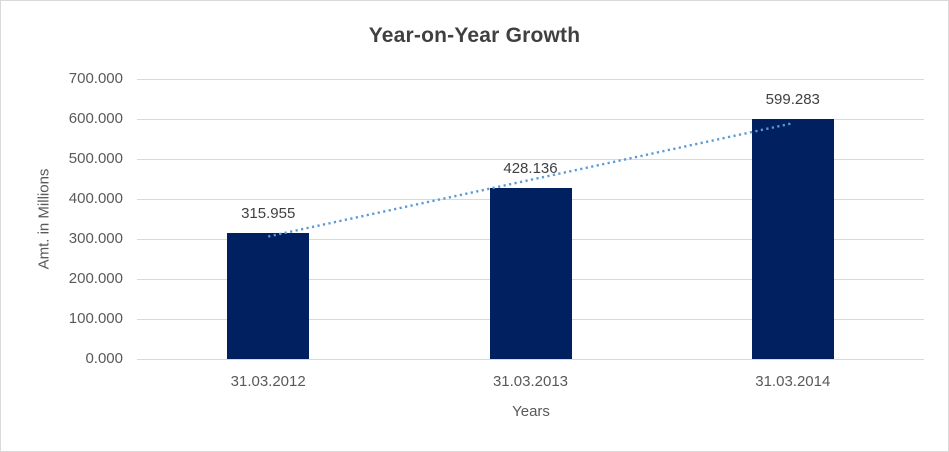  What do you see at coordinates (95, 238) in the screenshot?
I see `y-axis-tick-label: 300.000` at bounding box center [95, 238].